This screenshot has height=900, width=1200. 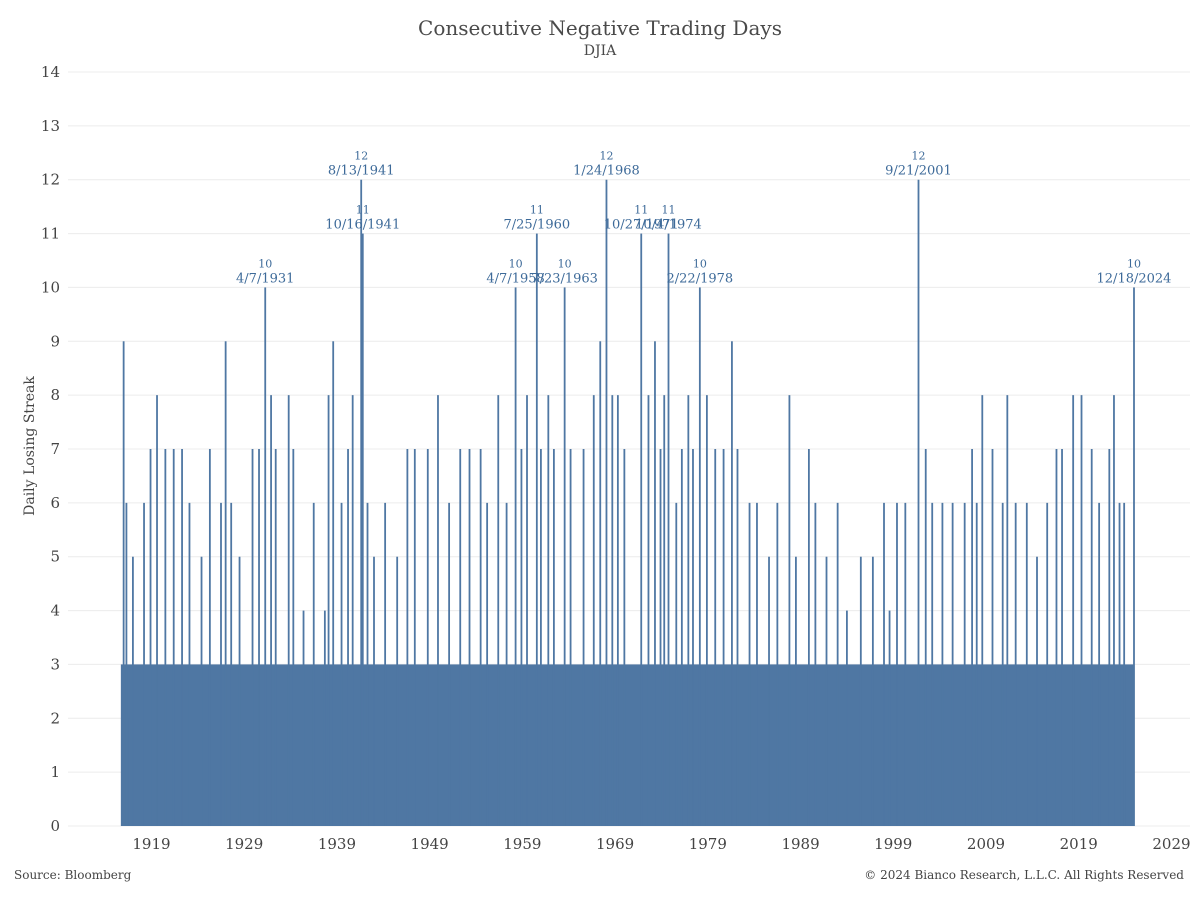 I want to click on x-tick-label: 1979, so click(x=708, y=844).